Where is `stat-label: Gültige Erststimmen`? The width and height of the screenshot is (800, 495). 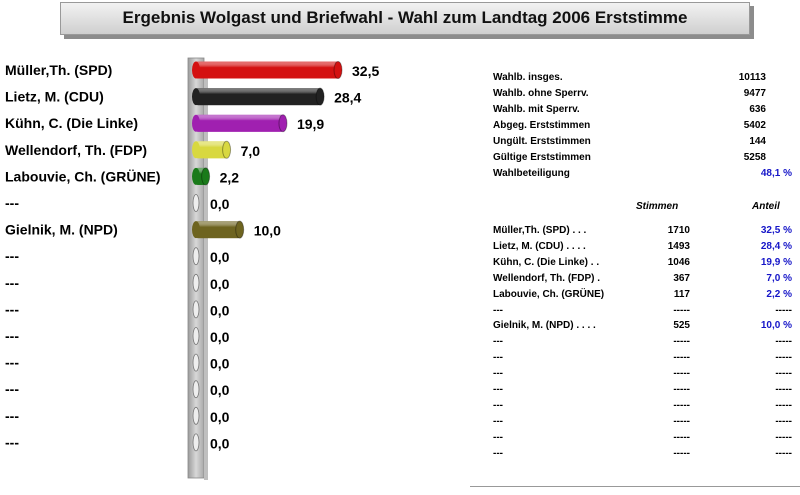 stat-label: Gültige Erststimmen is located at coordinates (542, 157).